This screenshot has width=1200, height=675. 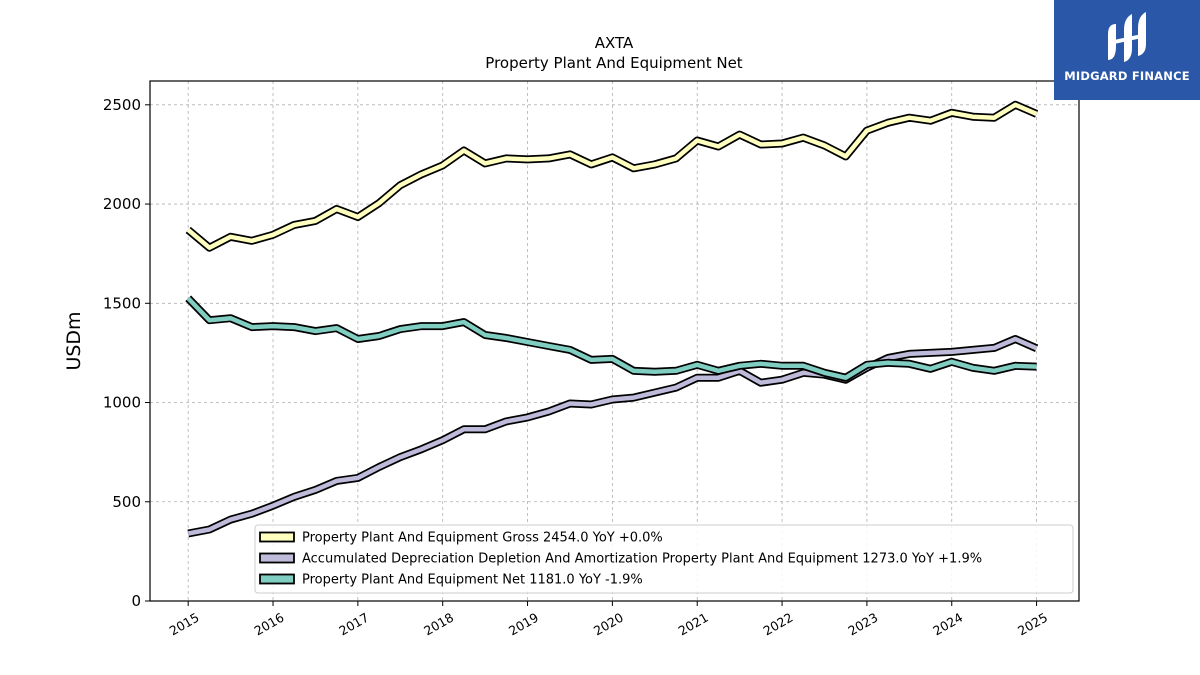 What do you see at coordinates (608, 624) in the screenshot?
I see `x-tick-label: 2020` at bounding box center [608, 624].